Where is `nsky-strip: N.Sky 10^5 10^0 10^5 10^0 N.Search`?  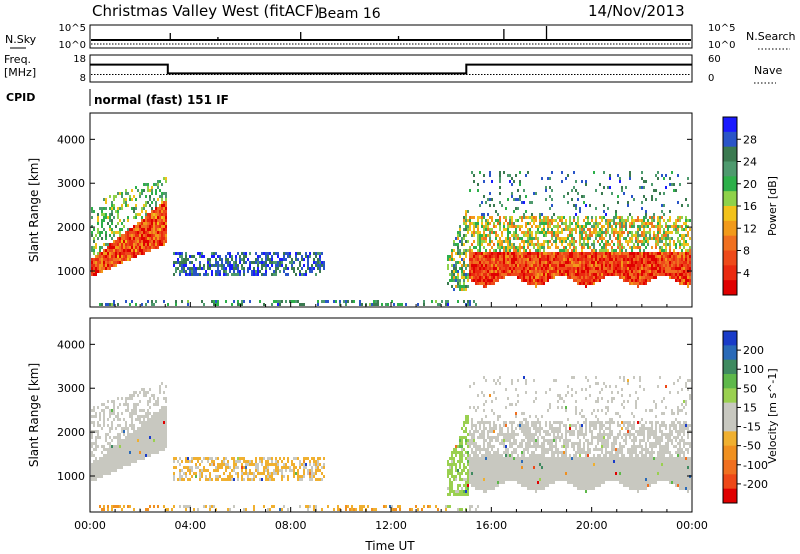 nsky-strip: N.Sky 10^5 10^0 10^5 10^0 N.Search is located at coordinates (400, 37).